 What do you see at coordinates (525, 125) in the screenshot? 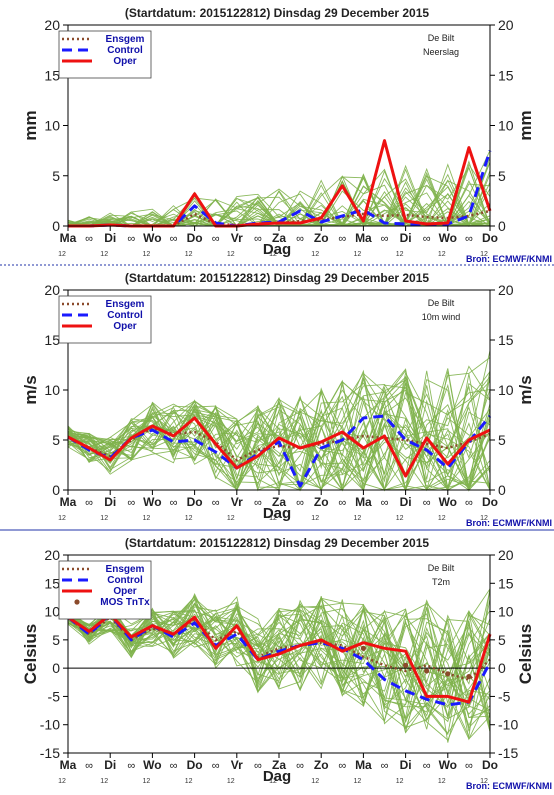
I see `y-axis-label-right: mm` at bounding box center [525, 125].